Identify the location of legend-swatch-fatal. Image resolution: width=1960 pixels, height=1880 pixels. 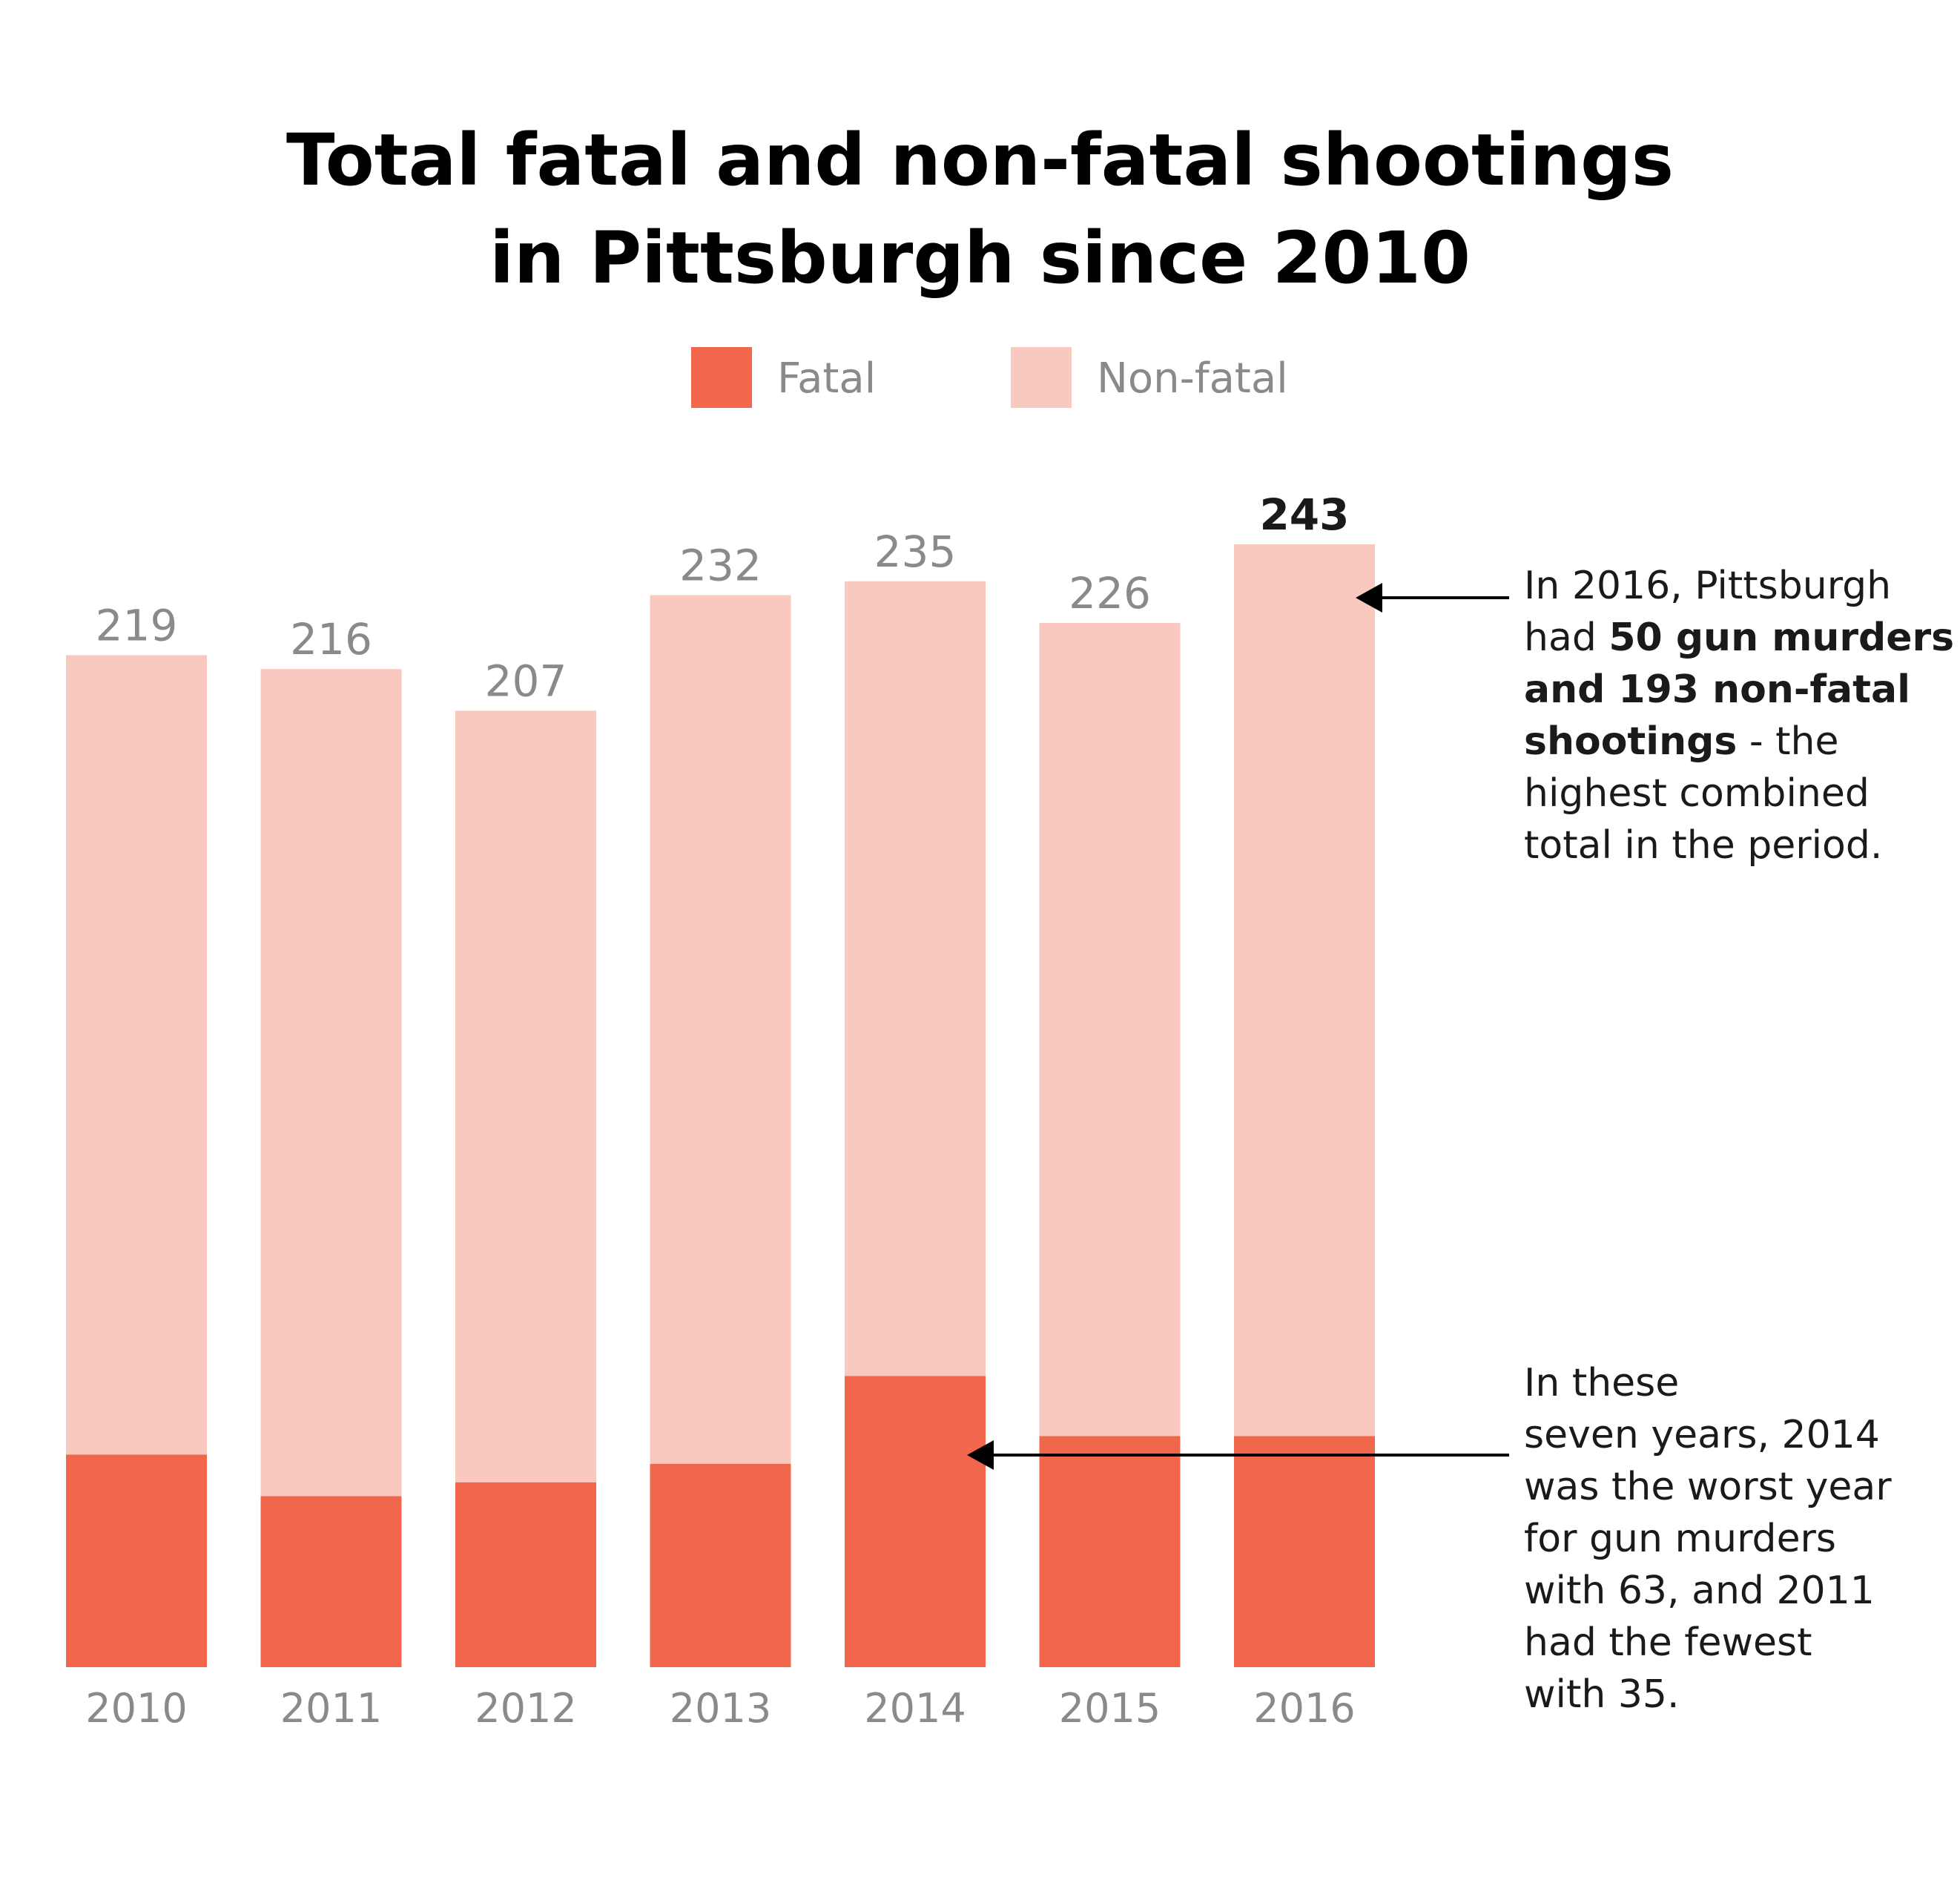
(721, 377).